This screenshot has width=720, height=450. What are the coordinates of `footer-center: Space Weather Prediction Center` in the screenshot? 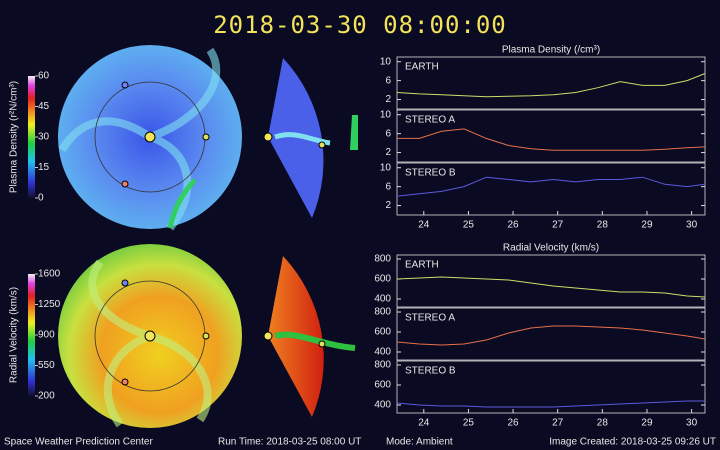 It's located at (78, 442).